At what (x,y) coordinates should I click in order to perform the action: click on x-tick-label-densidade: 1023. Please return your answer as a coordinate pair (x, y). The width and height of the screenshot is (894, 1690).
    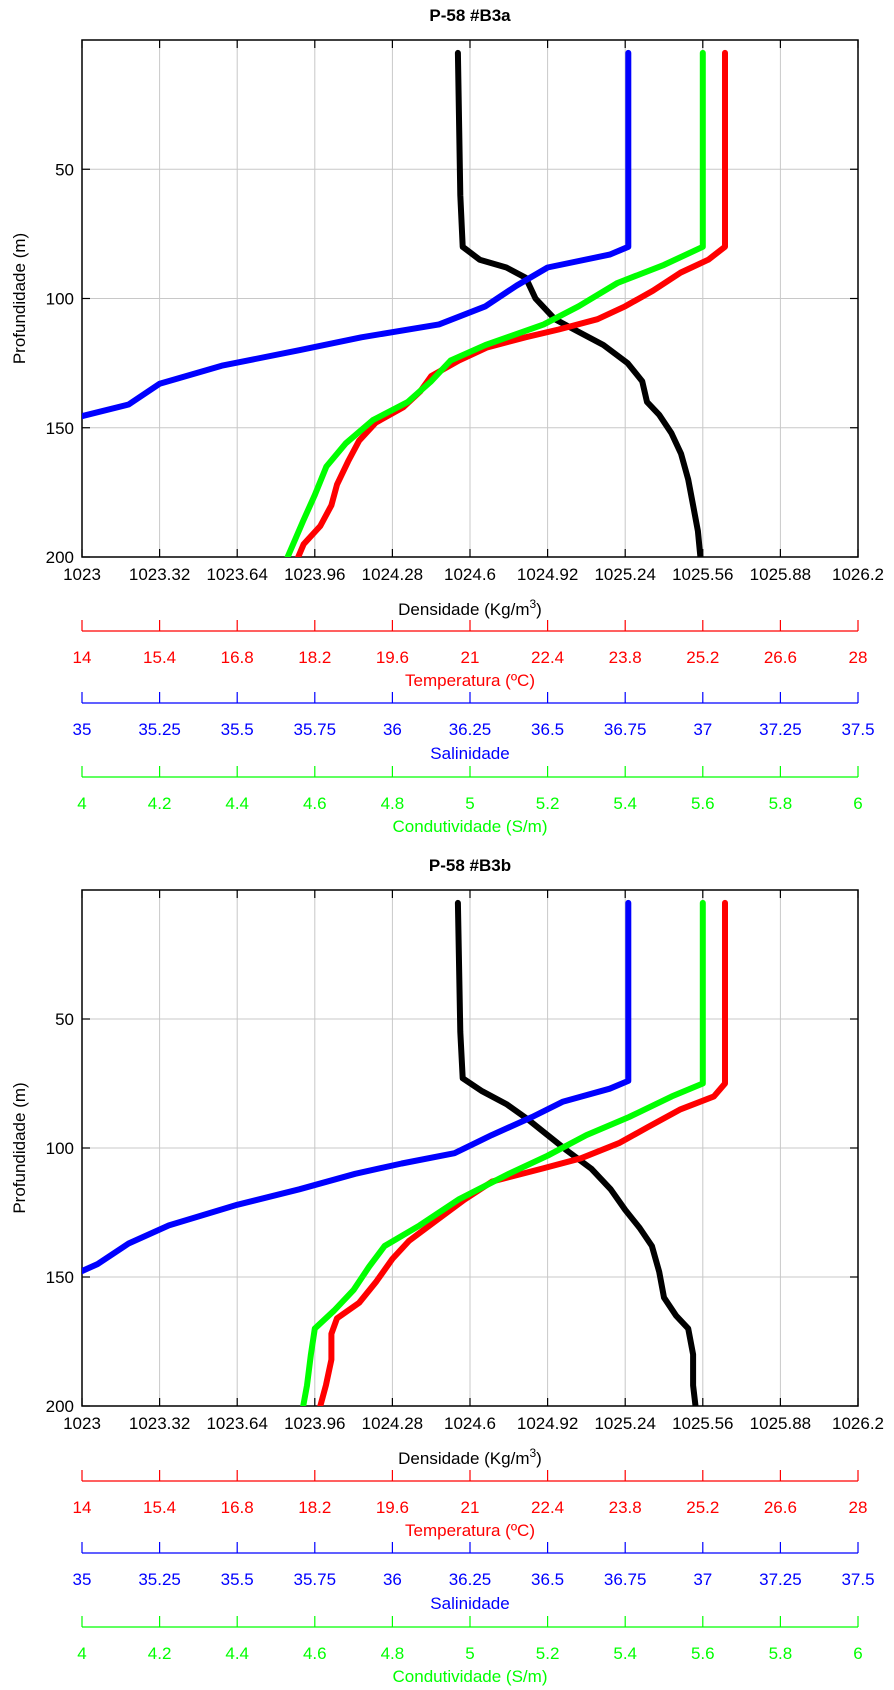
    Looking at the image, I should click on (82, 574).